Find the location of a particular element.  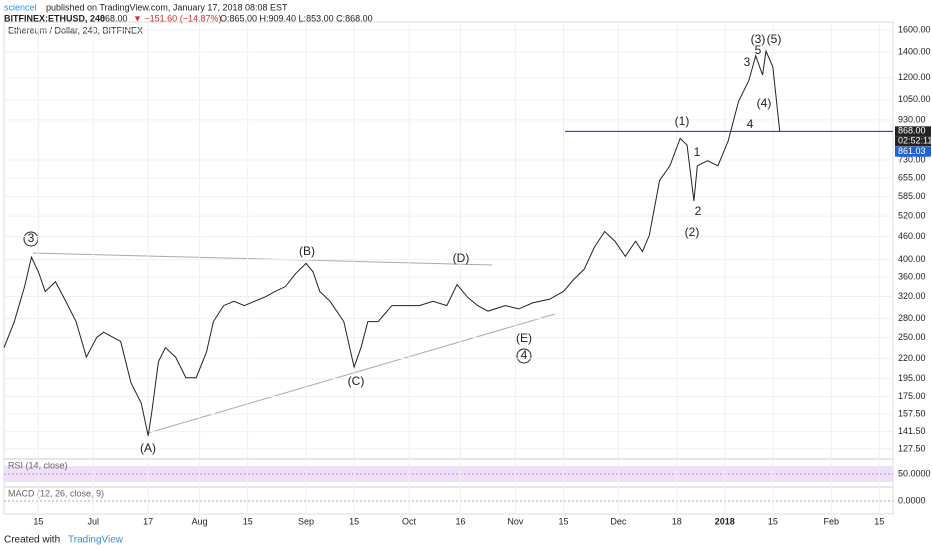

x-tick-label: Dec is located at coordinates (618, 521).